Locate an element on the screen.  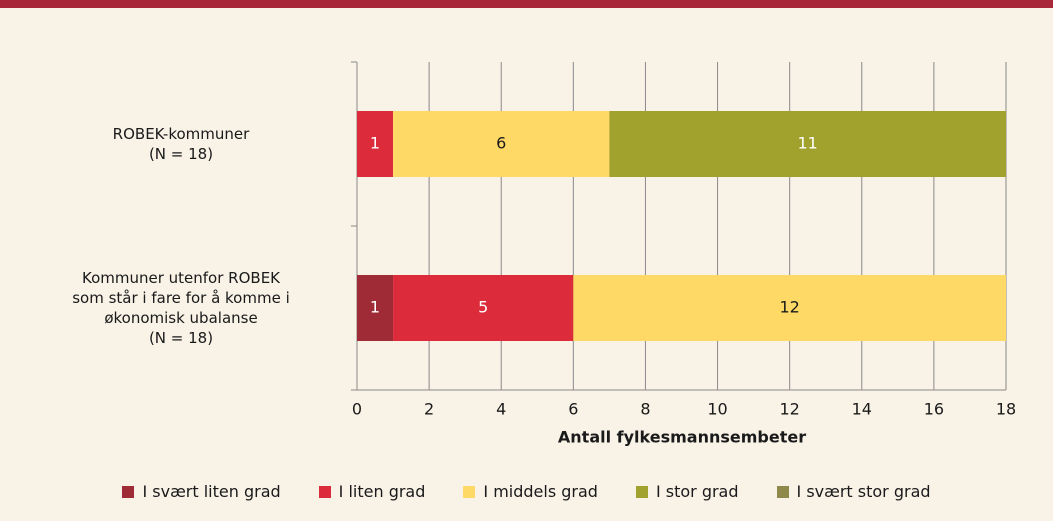
x-tick-label: 14 is located at coordinates (862, 409).